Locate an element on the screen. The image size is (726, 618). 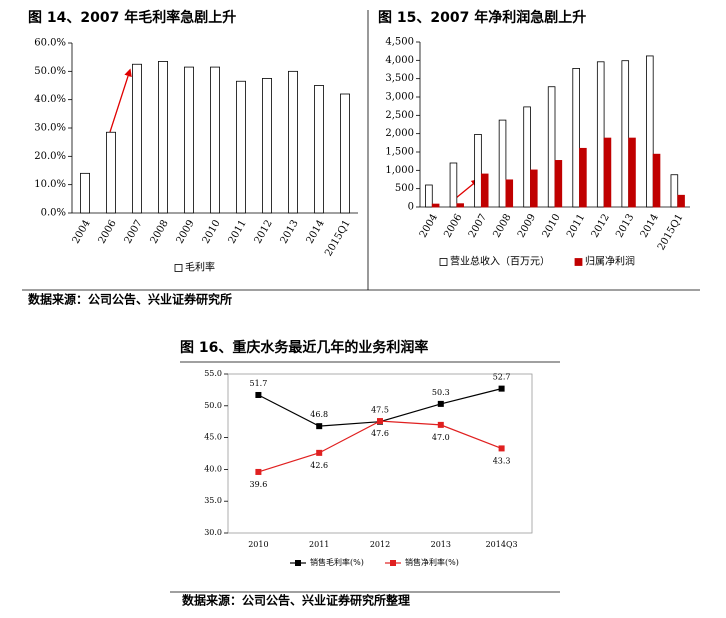
y-tick-label: 45.0 is located at coordinates (213, 437).